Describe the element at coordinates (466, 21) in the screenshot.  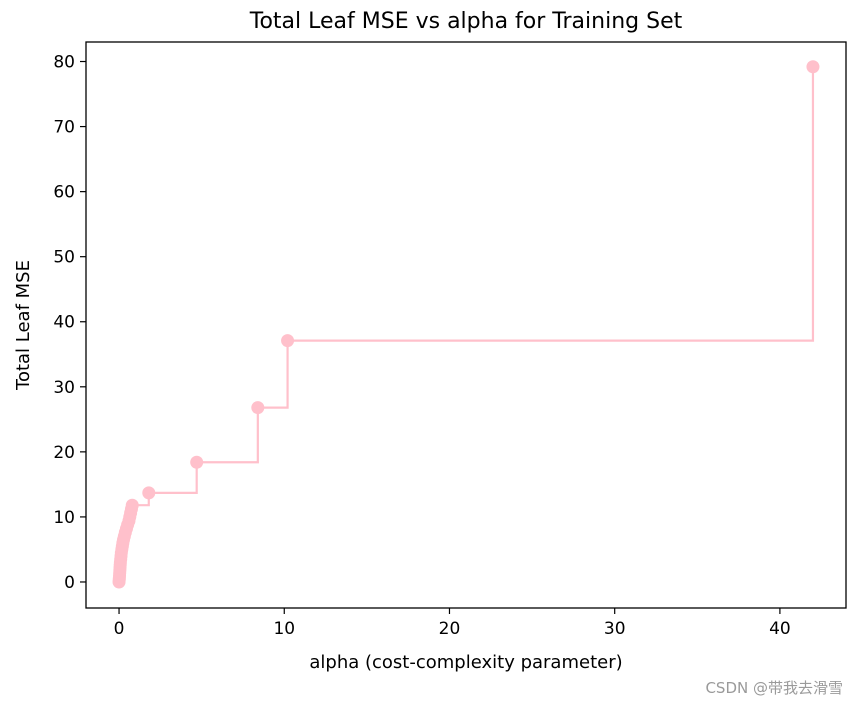
I see `chart-title: Total Leaf MSE vs alpha for Training Set` at that location.